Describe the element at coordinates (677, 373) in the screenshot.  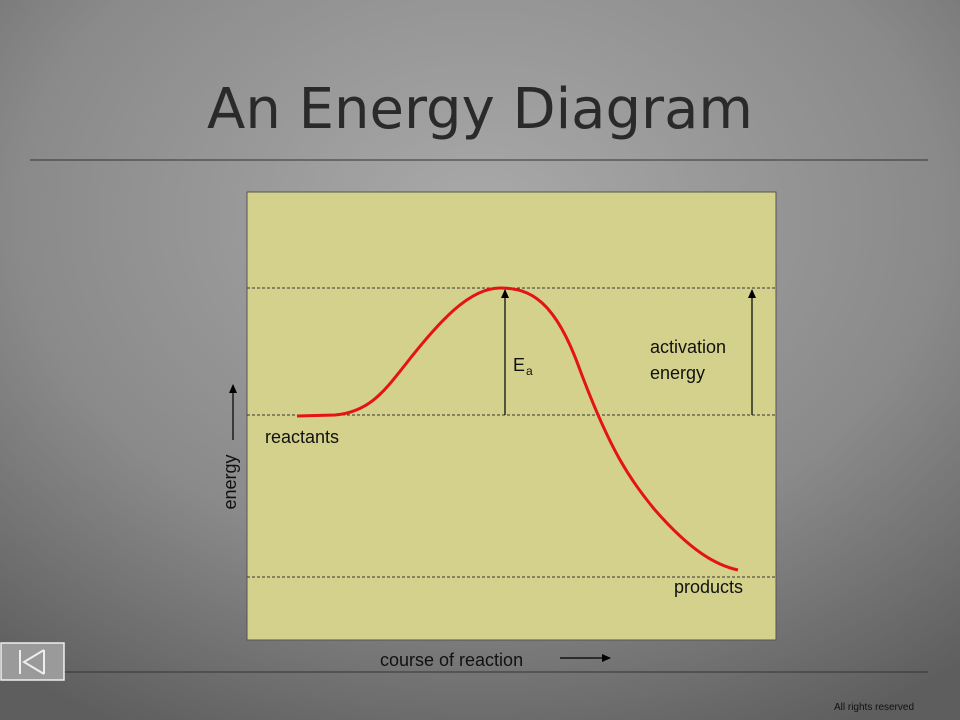
I see `activation-label-line: energy` at that location.